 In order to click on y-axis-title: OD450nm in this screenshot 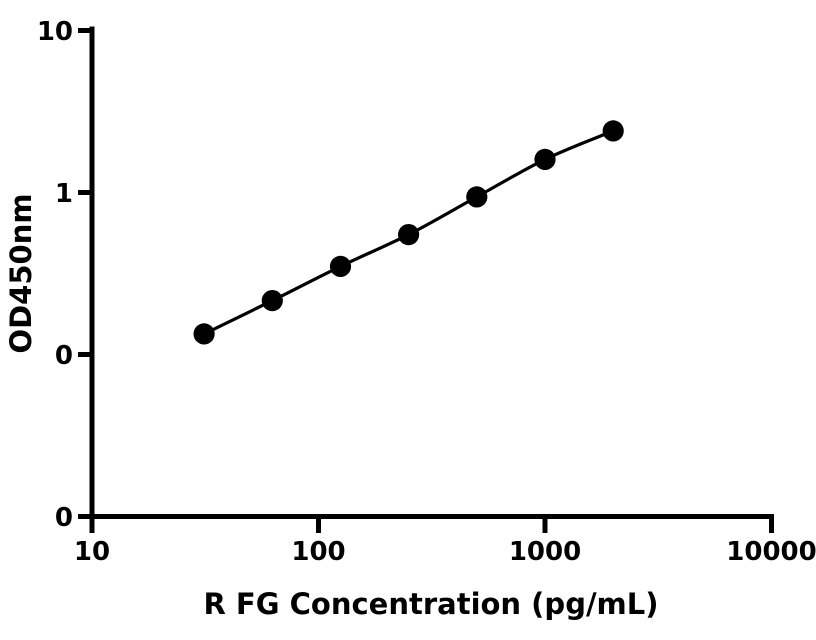, I will do `click(21, 273)`.